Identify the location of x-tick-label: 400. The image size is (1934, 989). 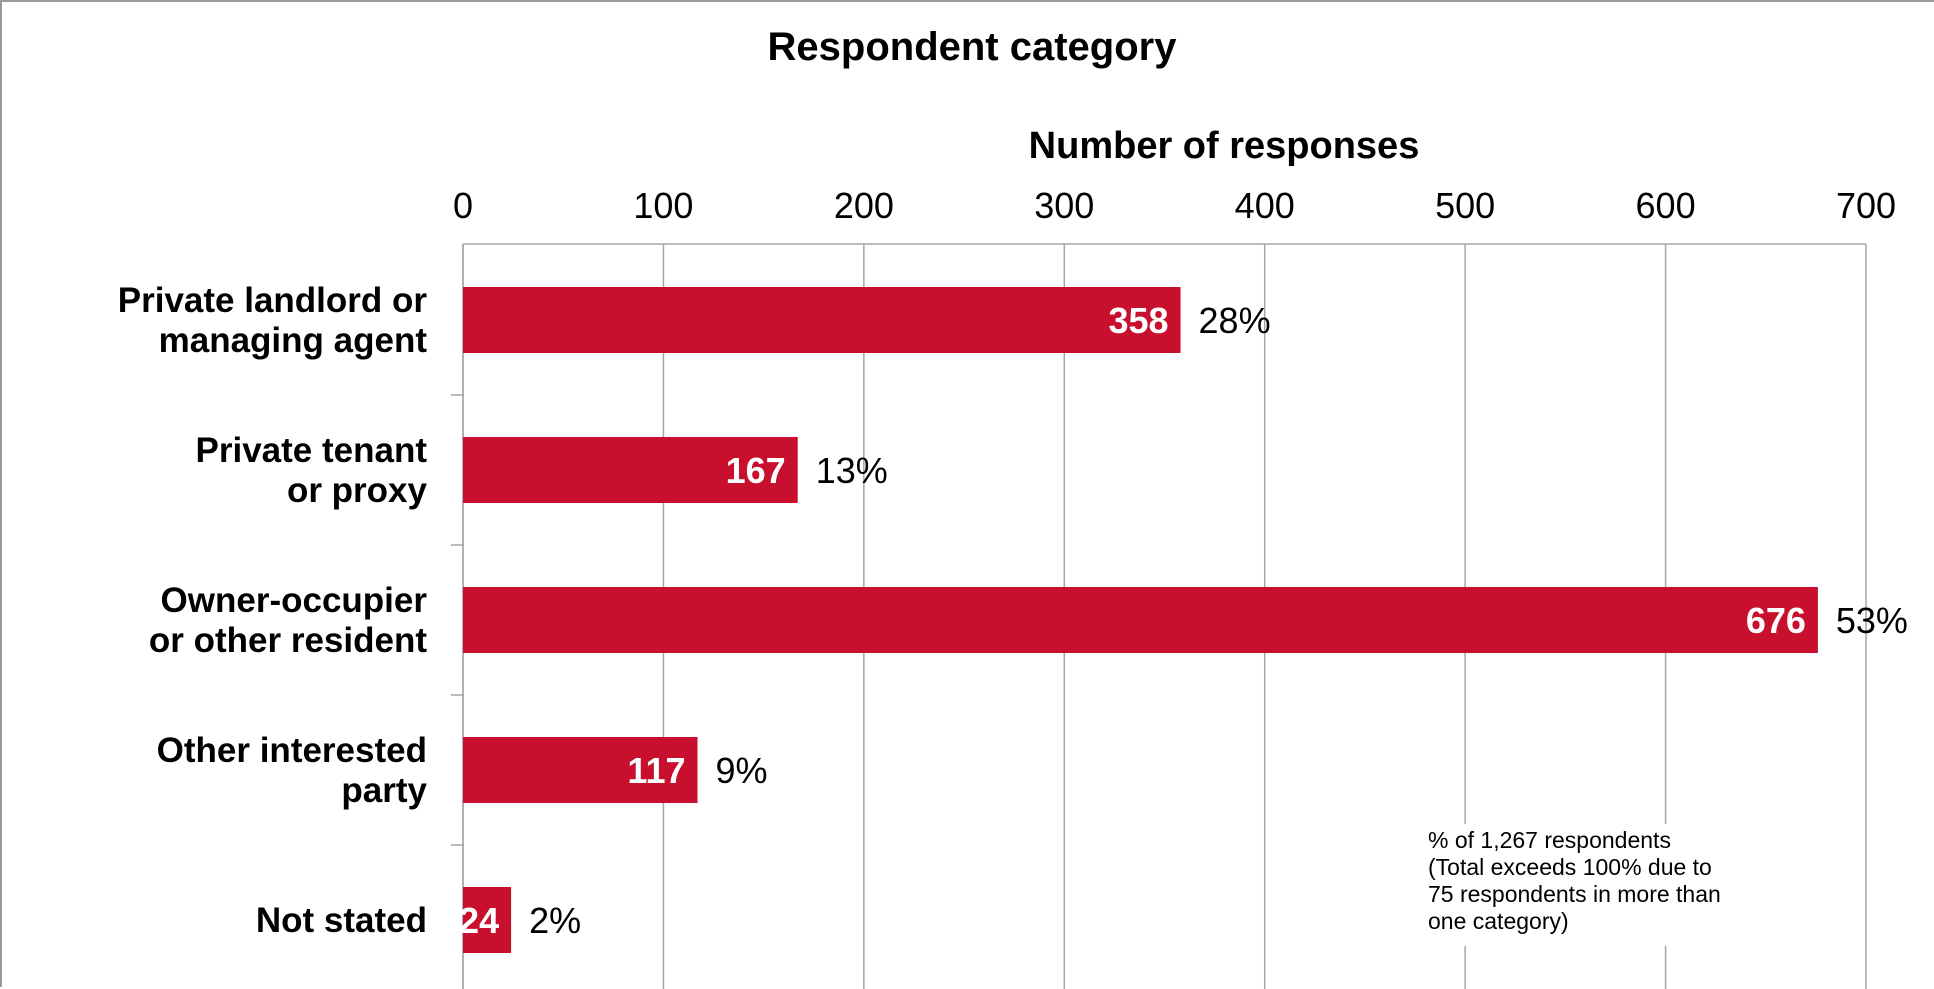
(1265, 205).